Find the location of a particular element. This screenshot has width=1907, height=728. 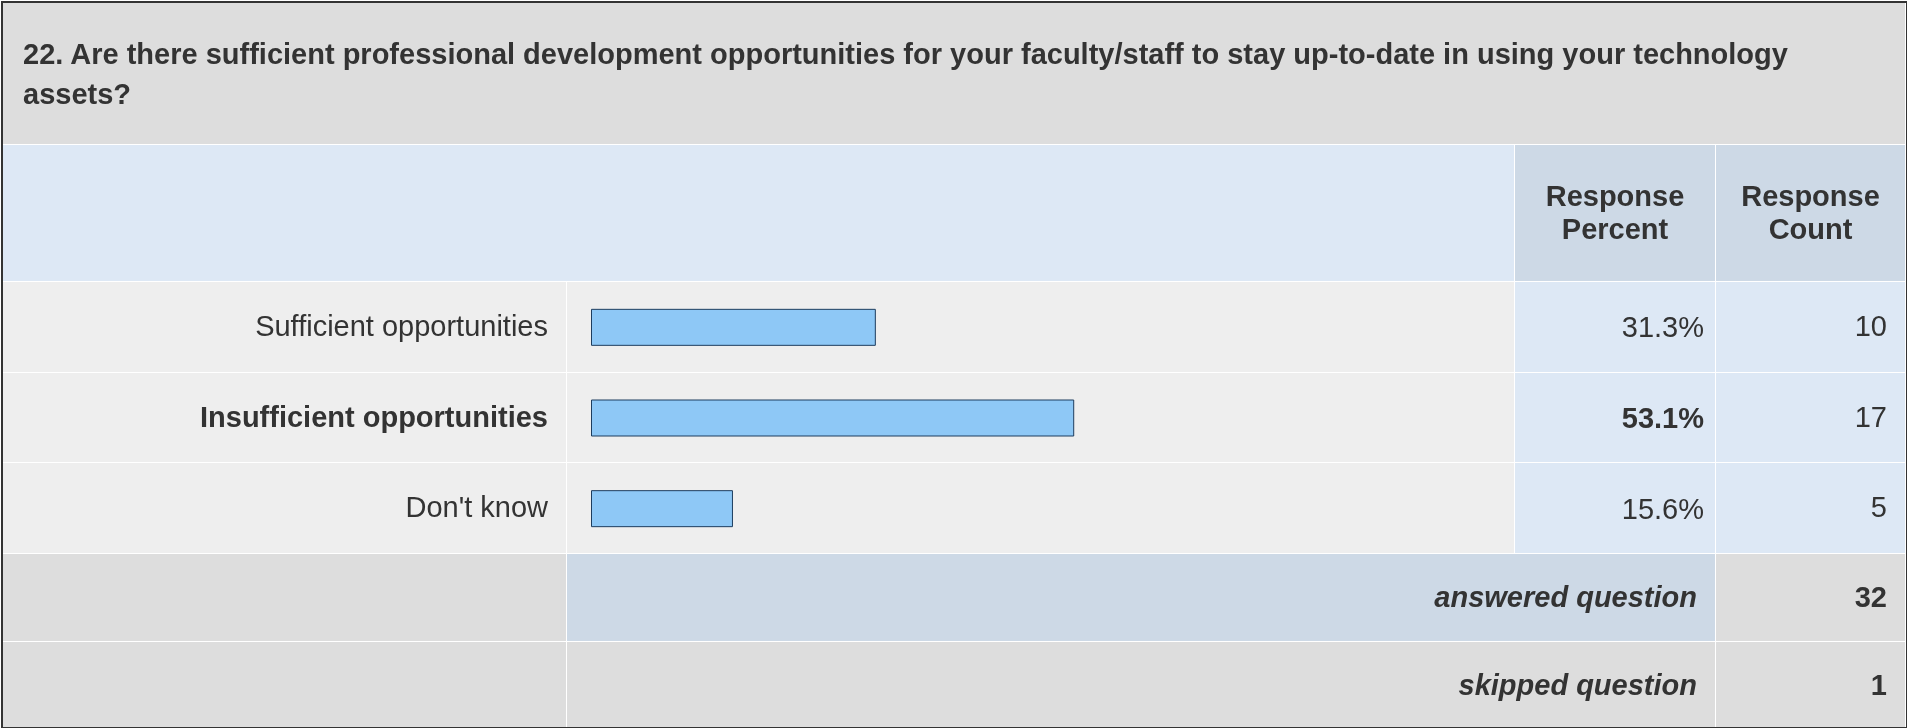

y-tick-label: Sufficient opportunities is located at coordinates (285, 327).